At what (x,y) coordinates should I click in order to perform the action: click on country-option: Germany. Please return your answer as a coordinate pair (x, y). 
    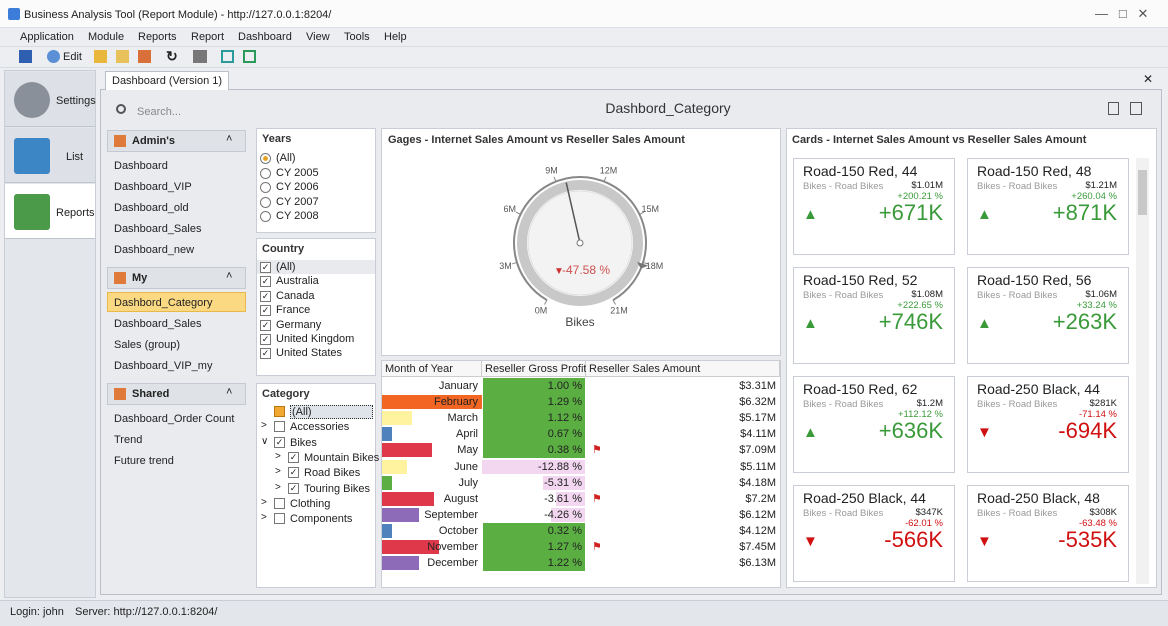
    Looking at the image, I should click on (299, 324).